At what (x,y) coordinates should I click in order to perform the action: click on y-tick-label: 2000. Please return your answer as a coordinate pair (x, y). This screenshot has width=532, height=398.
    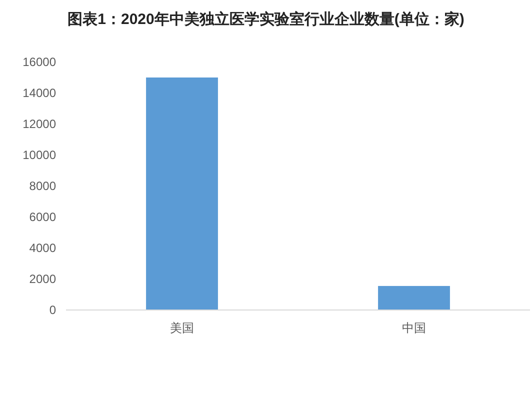
    Looking at the image, I should click on (42, 279).